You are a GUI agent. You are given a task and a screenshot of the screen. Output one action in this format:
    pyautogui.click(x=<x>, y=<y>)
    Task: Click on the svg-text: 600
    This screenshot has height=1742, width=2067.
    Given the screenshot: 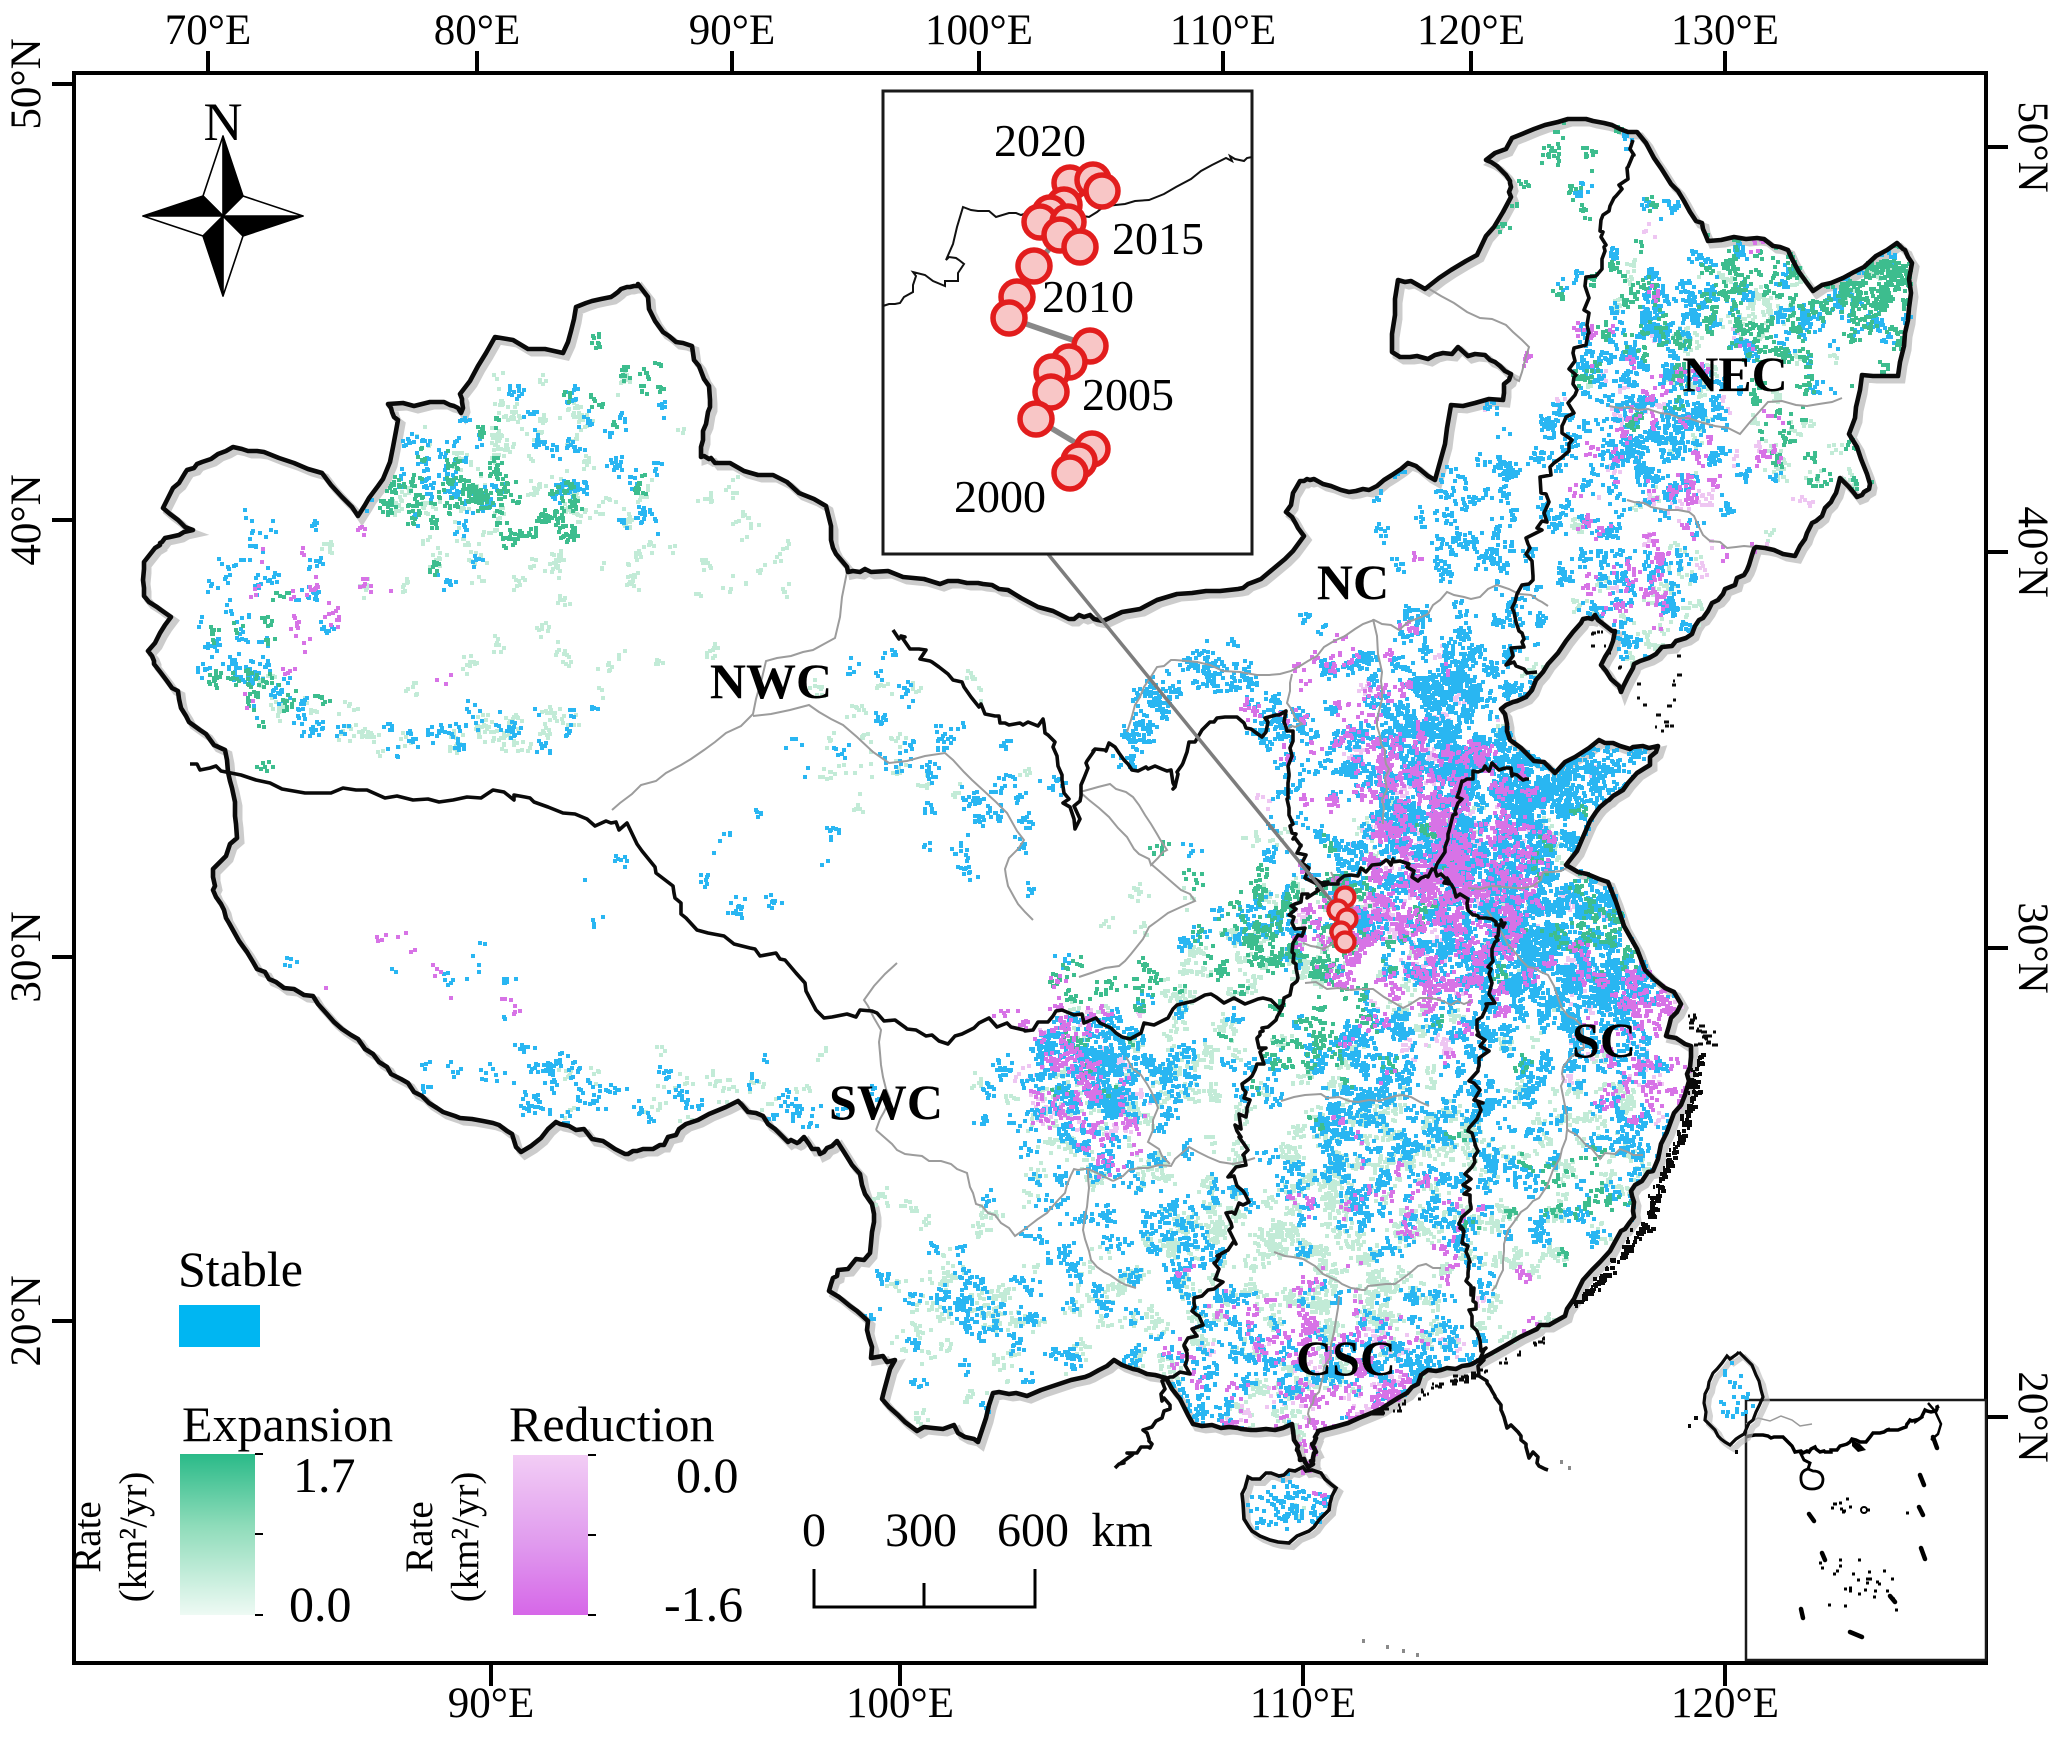 What is the action you would take?
    pyautogui.click(x=1033, y=1530)
    